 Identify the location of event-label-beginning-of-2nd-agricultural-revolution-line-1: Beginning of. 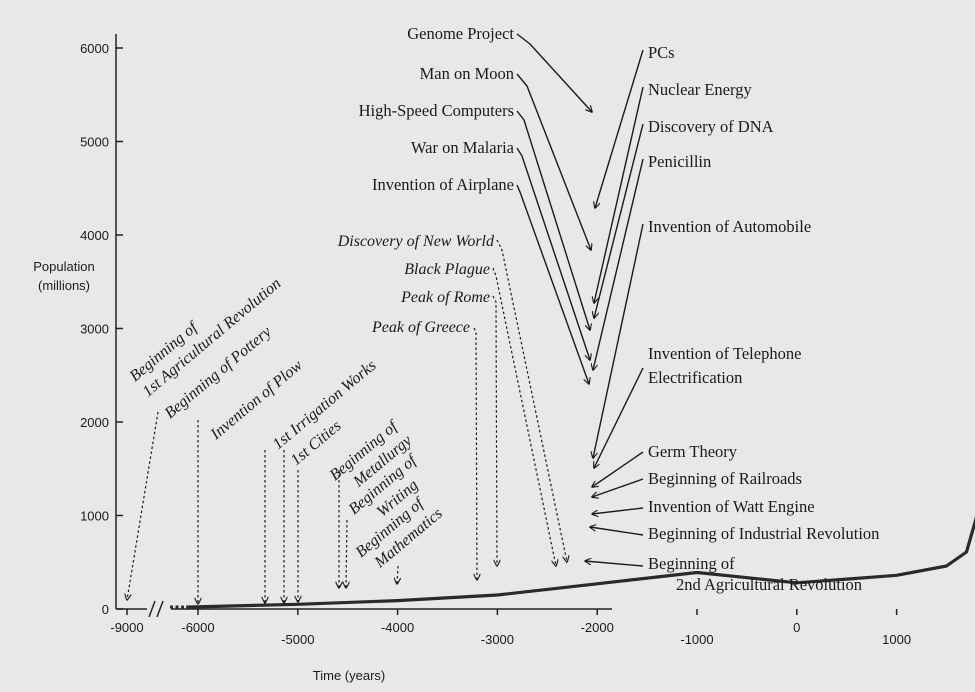
(691, 563).